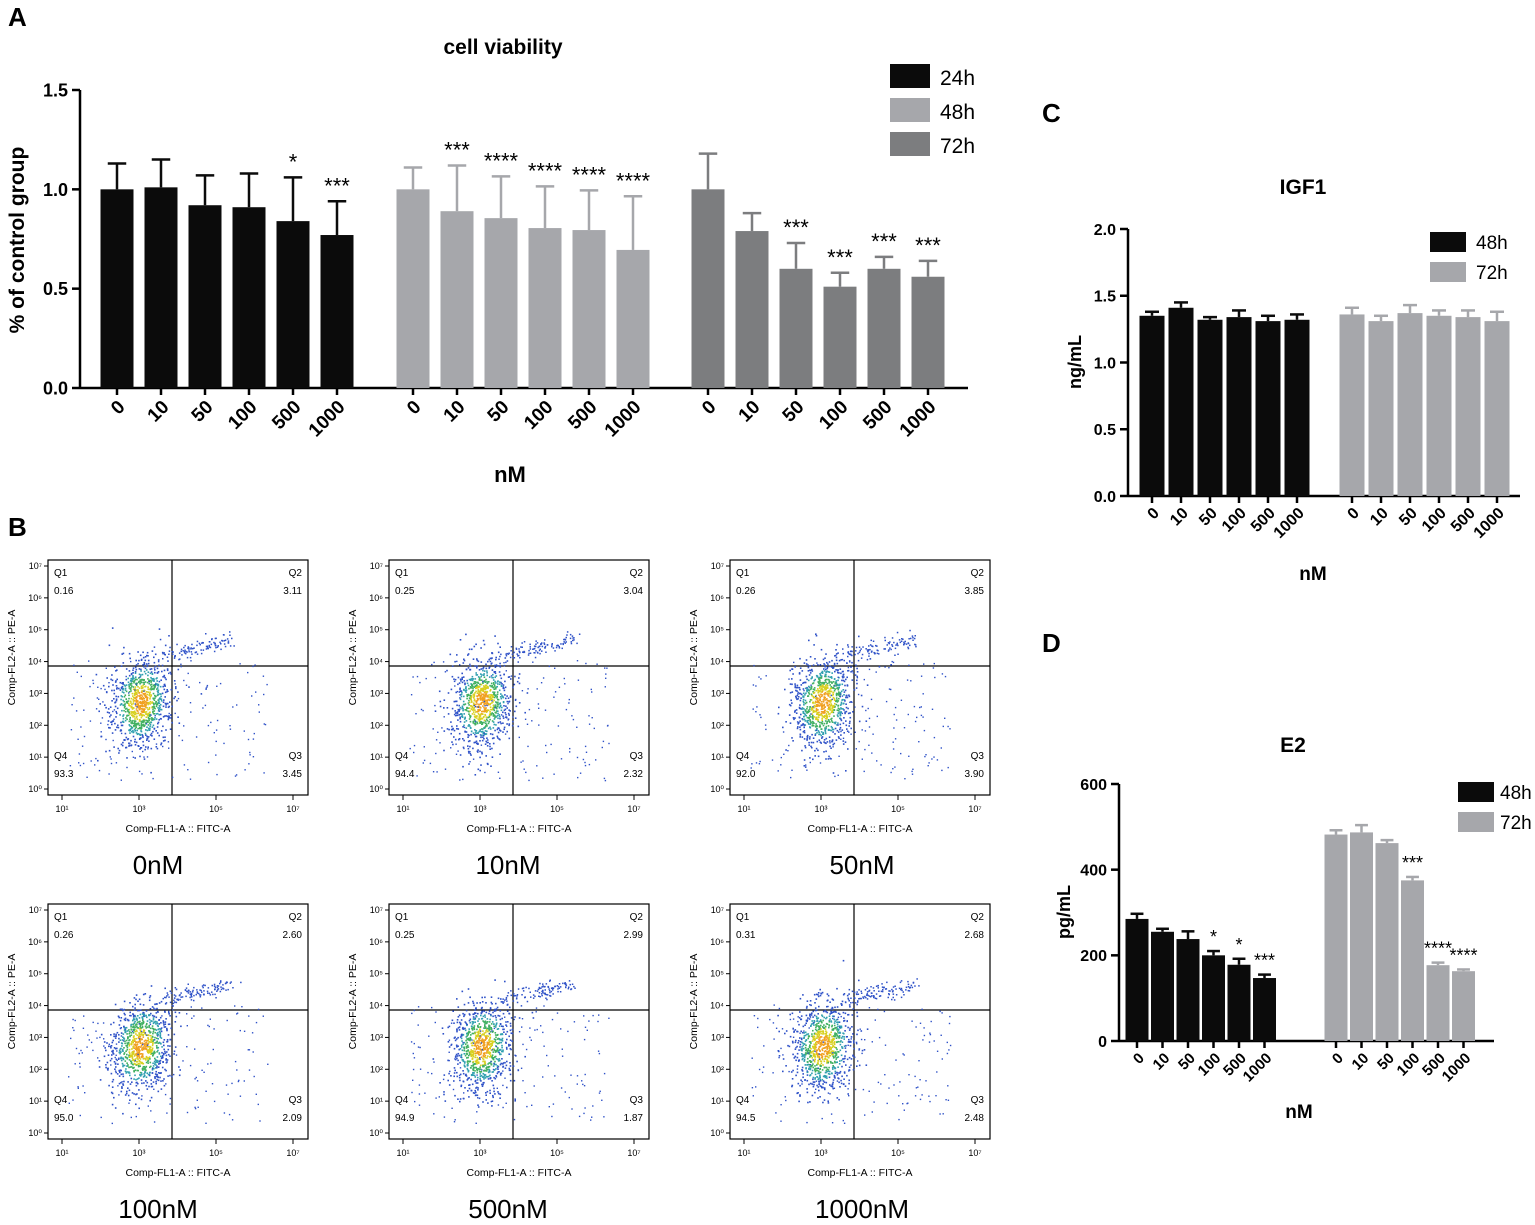 This screenshot has height=1225, width=1535. I want to click on significance-mark: *, so click(1213, 937).